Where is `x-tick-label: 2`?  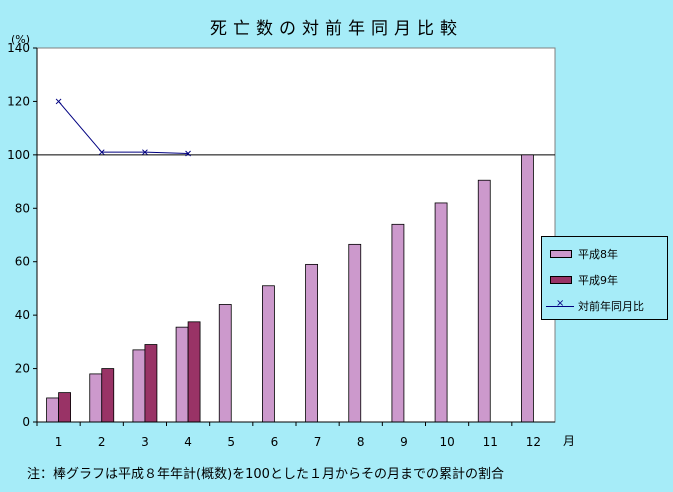
x-tick-label: 2 is located at coordinates (102, 442).